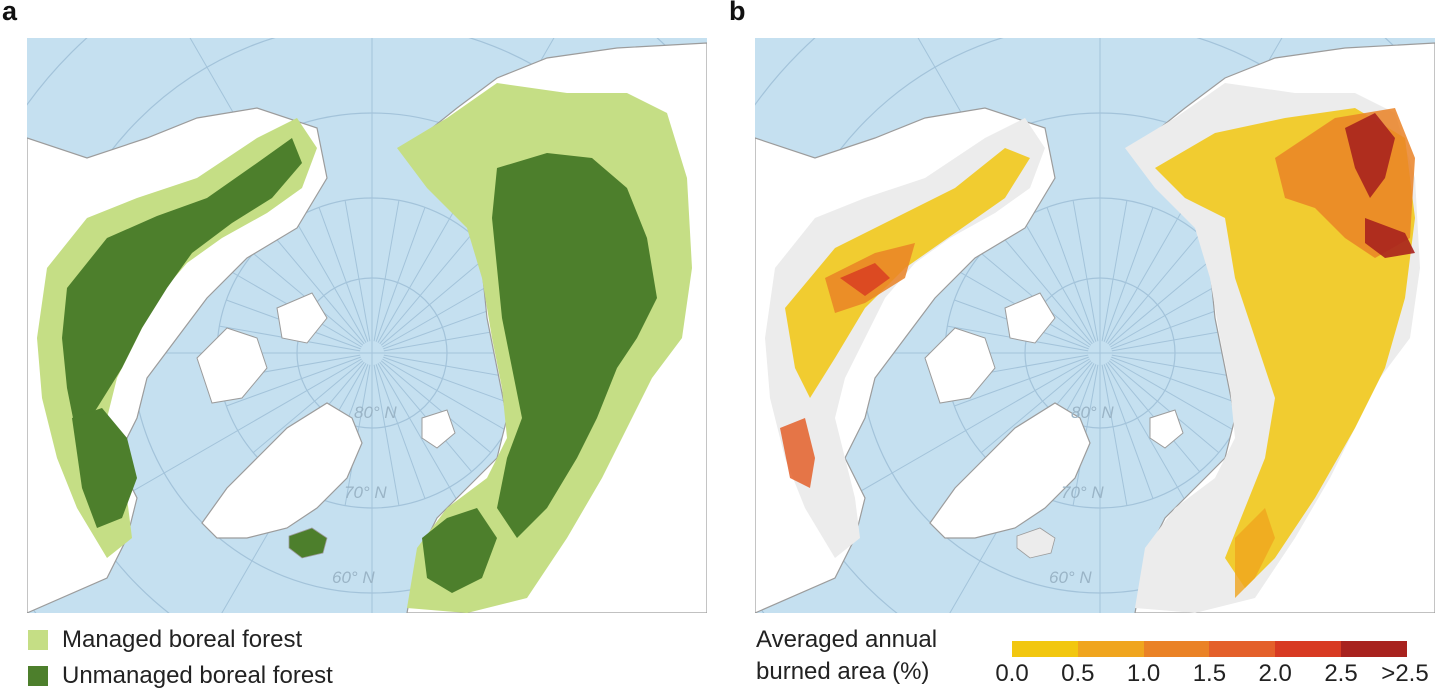 This screenshot has height=694, width=1435. I want to click on legend-item-managed: Managed boreal forest, so click(180, 640).